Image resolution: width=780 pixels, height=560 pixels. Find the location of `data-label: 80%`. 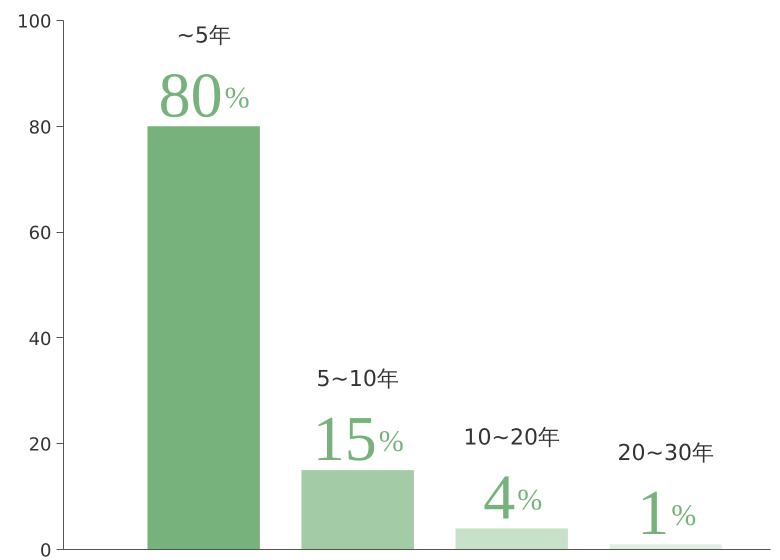

data-label: 80% is located at coordinates (204, 94).